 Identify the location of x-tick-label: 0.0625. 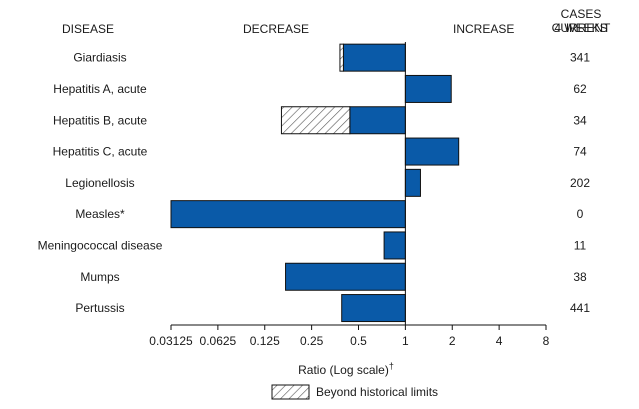
(218, 341).